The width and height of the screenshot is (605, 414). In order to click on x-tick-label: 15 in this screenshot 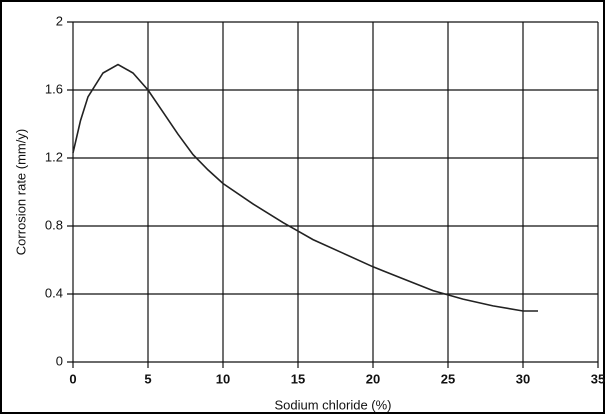, I will do `click(298, 378)`.